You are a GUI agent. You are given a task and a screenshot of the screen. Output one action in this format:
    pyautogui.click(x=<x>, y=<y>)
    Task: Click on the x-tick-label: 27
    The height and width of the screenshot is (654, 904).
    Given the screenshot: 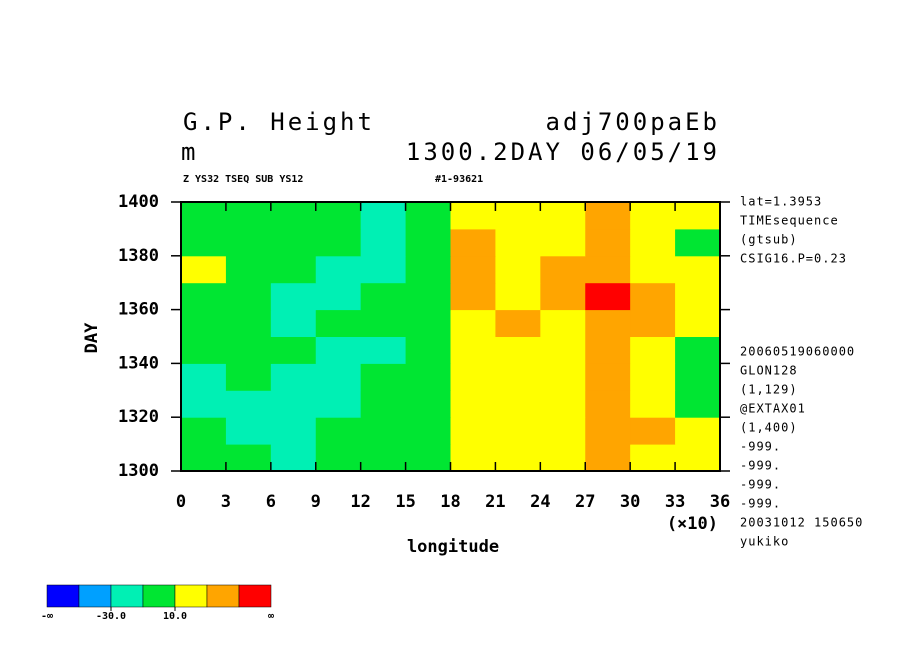 What is the action you would take?
    pyautogui.click(x=585, y=502)
    